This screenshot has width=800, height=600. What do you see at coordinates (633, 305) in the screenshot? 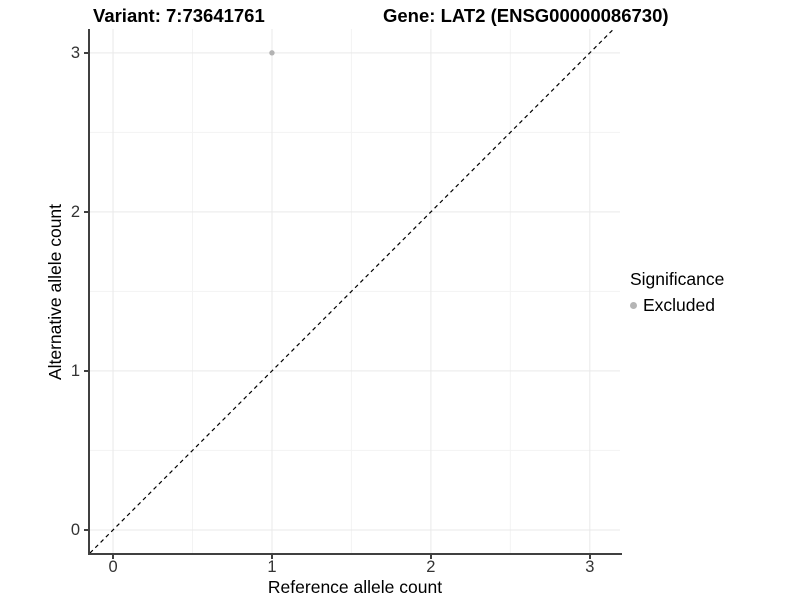
I see `legend-key-dot` at bounding box center [633, 305].